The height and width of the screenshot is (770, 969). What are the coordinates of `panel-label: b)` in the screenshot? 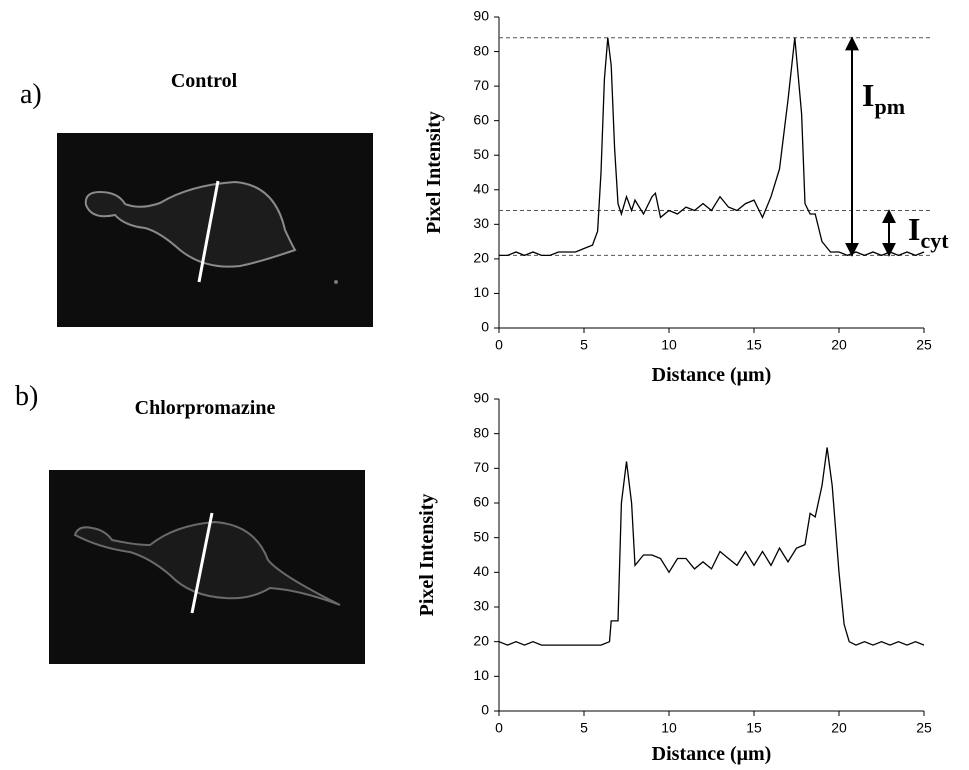 It's located at (26, 396).